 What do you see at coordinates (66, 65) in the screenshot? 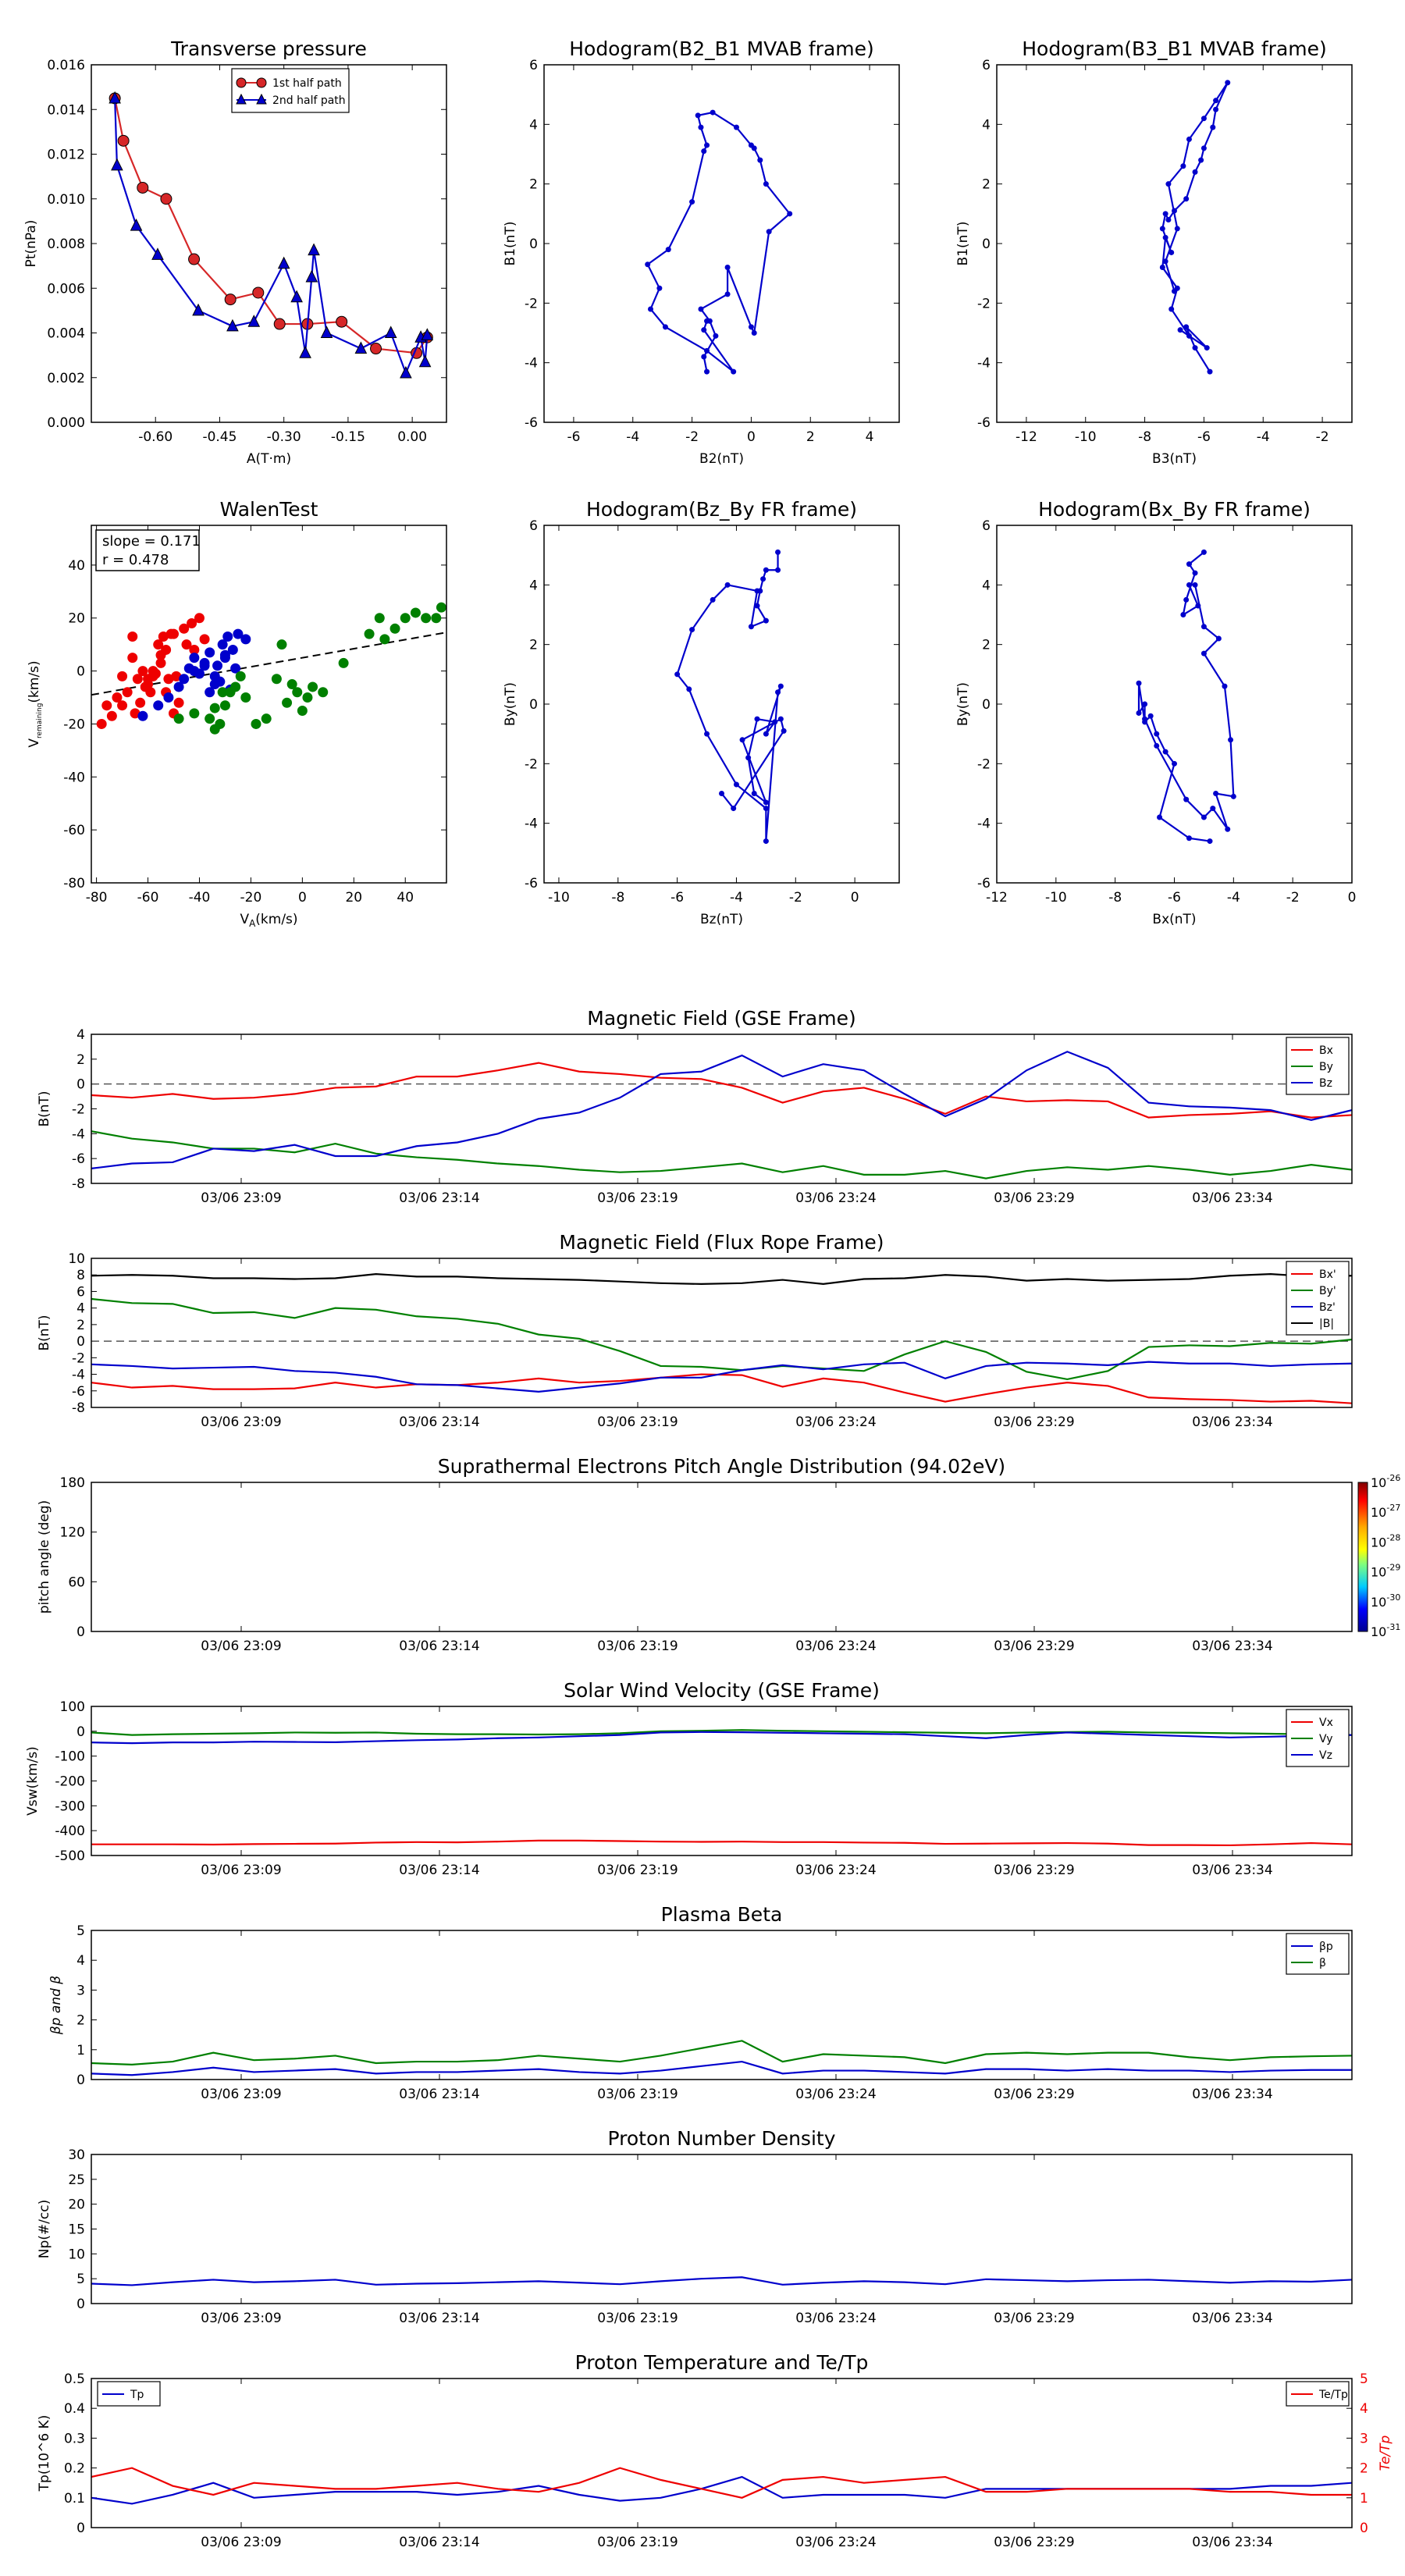
I see `y-tick-label: 0.016` at bounding box center [66, 65].